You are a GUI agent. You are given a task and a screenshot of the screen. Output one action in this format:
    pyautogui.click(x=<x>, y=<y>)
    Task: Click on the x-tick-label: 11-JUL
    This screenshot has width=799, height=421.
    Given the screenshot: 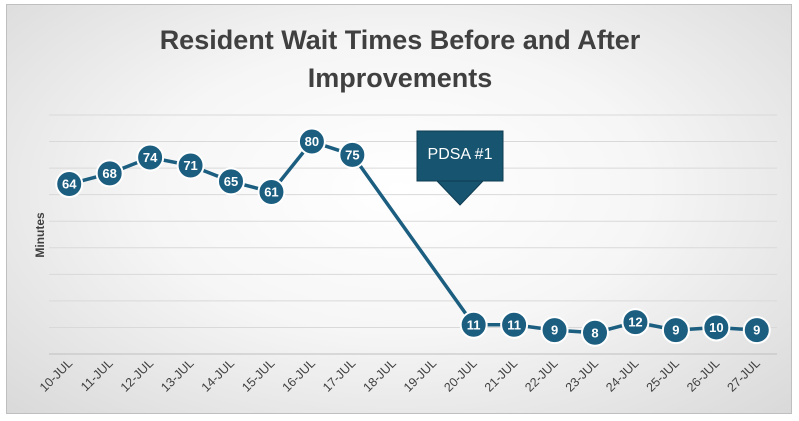 What is the action you would take?
    pyautogui.click(x=97, y=375)
    